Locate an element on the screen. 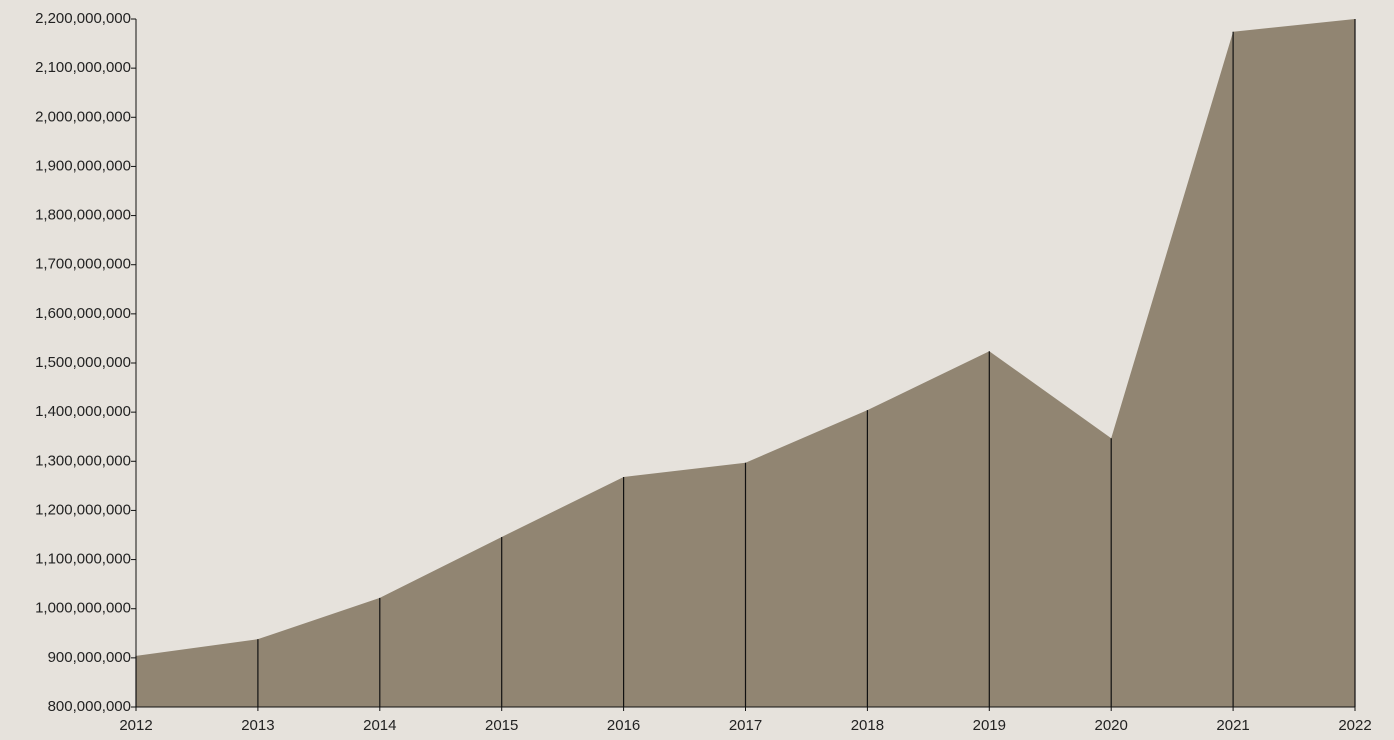 This screenshot has width=1394, height=740. x-tick-label: 2018 is located at coordinates (867, 725).